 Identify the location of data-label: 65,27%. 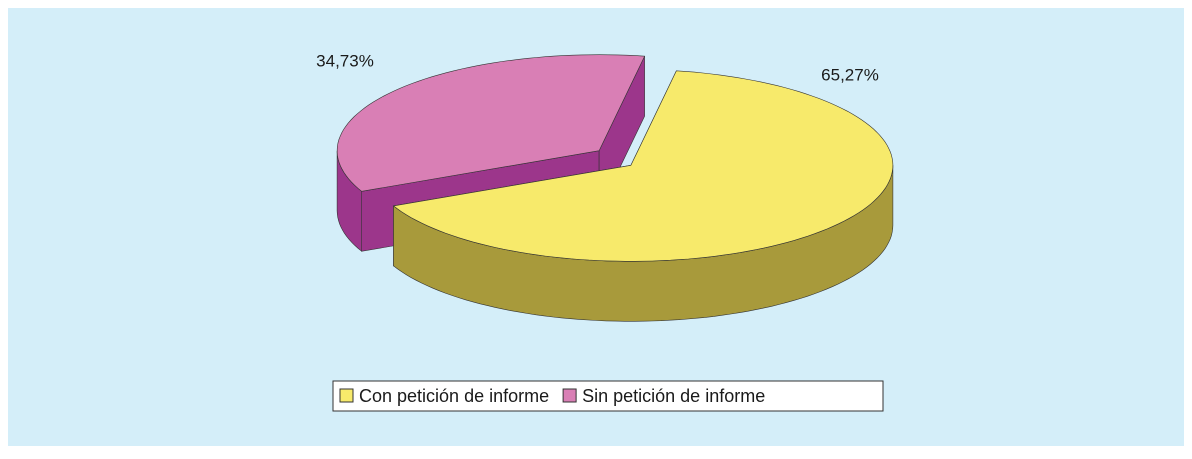
(850, 74).